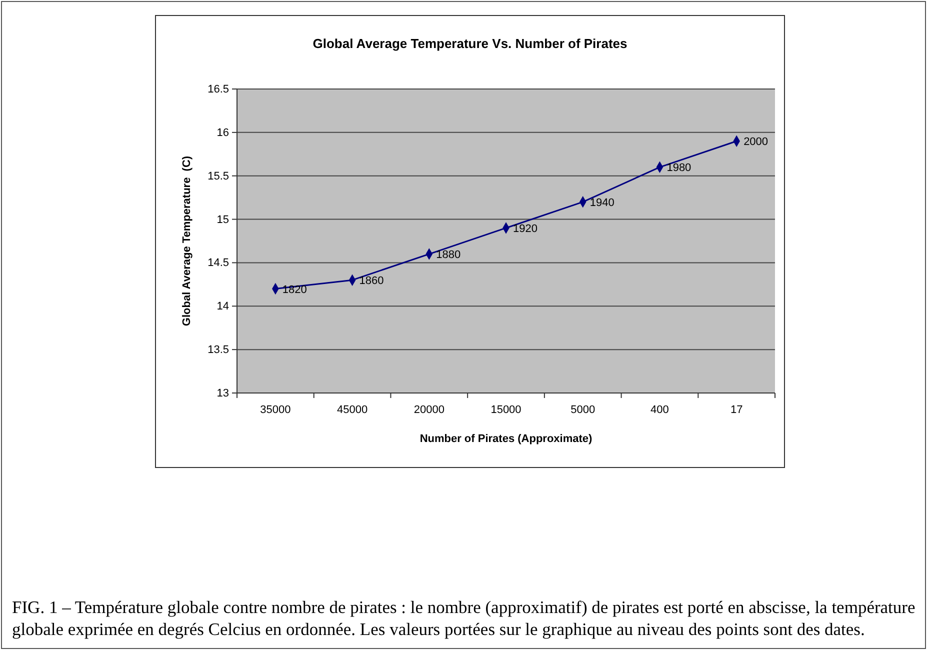  What do you see at coordinates (429, 410) in the screenshot?
I see `x-tick-label: 20000` at bounding box center [429, 410].